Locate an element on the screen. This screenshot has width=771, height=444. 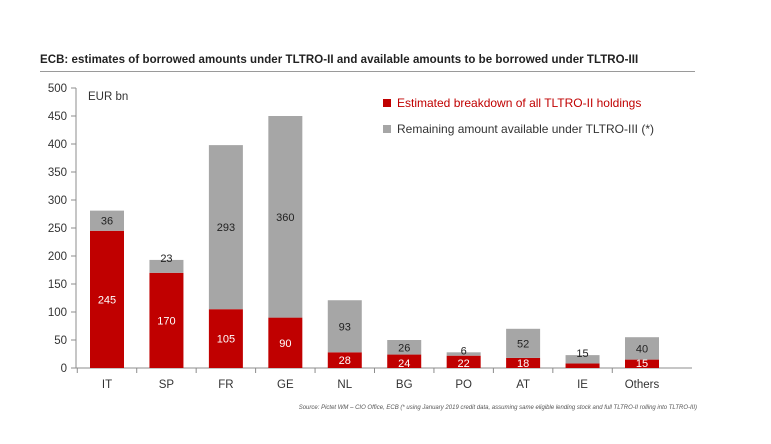
data-label: 360 is located at coordinates (285, 218).